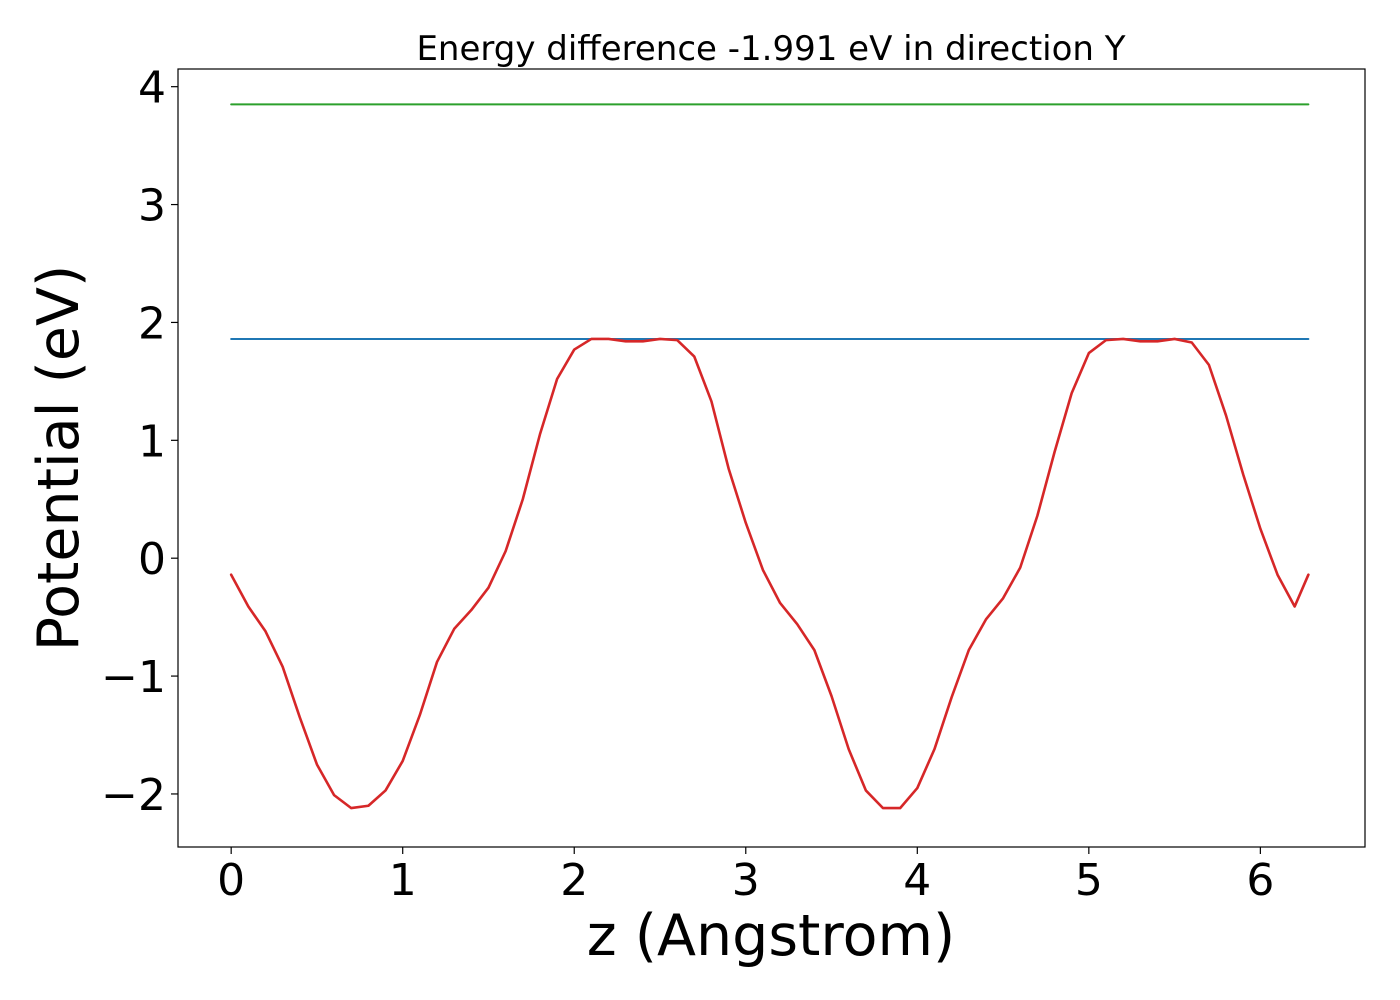 The image size is (1400, 1000). What do you see at coordinates (746, 880) in the screenshot?
I see `x-tick-label: 3` at bounding box center [746, 880].